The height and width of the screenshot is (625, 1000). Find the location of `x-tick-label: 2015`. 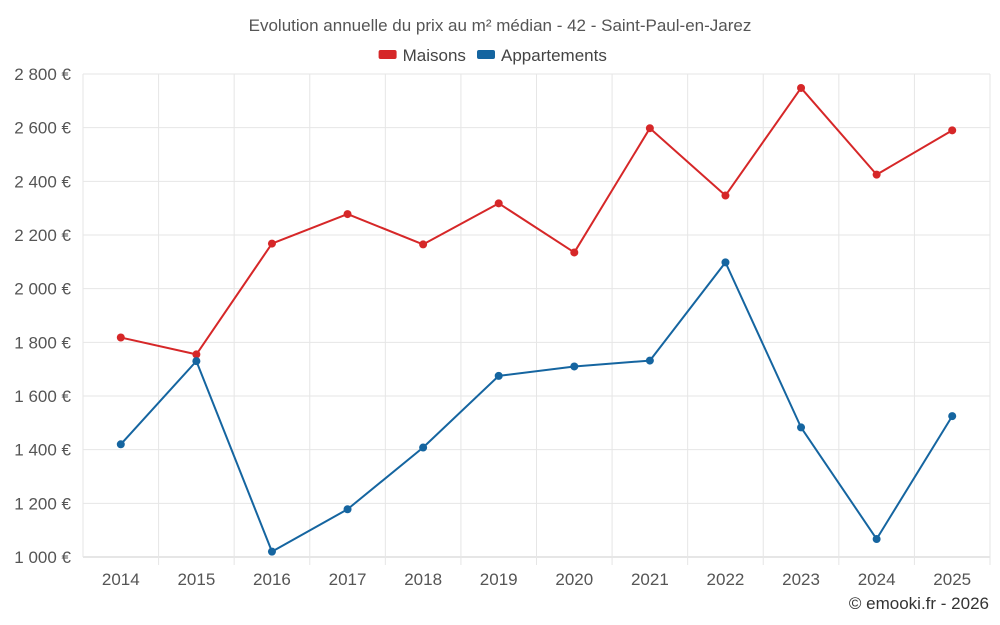

x-tick-label: 2015 is located at coordinates (196, 579).